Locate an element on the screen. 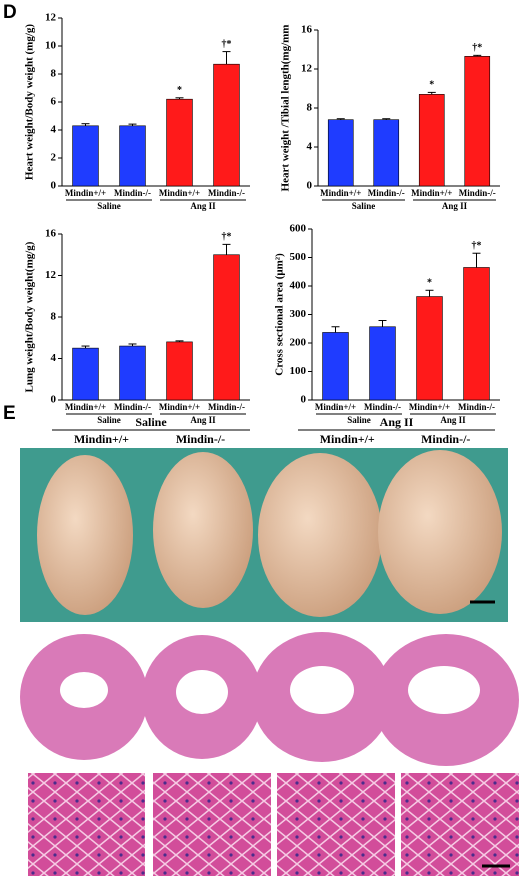 The image size is (520, 879). y-axis-label: Lung weight/Body weight(mg/g) is located at coordinates (30, 316).